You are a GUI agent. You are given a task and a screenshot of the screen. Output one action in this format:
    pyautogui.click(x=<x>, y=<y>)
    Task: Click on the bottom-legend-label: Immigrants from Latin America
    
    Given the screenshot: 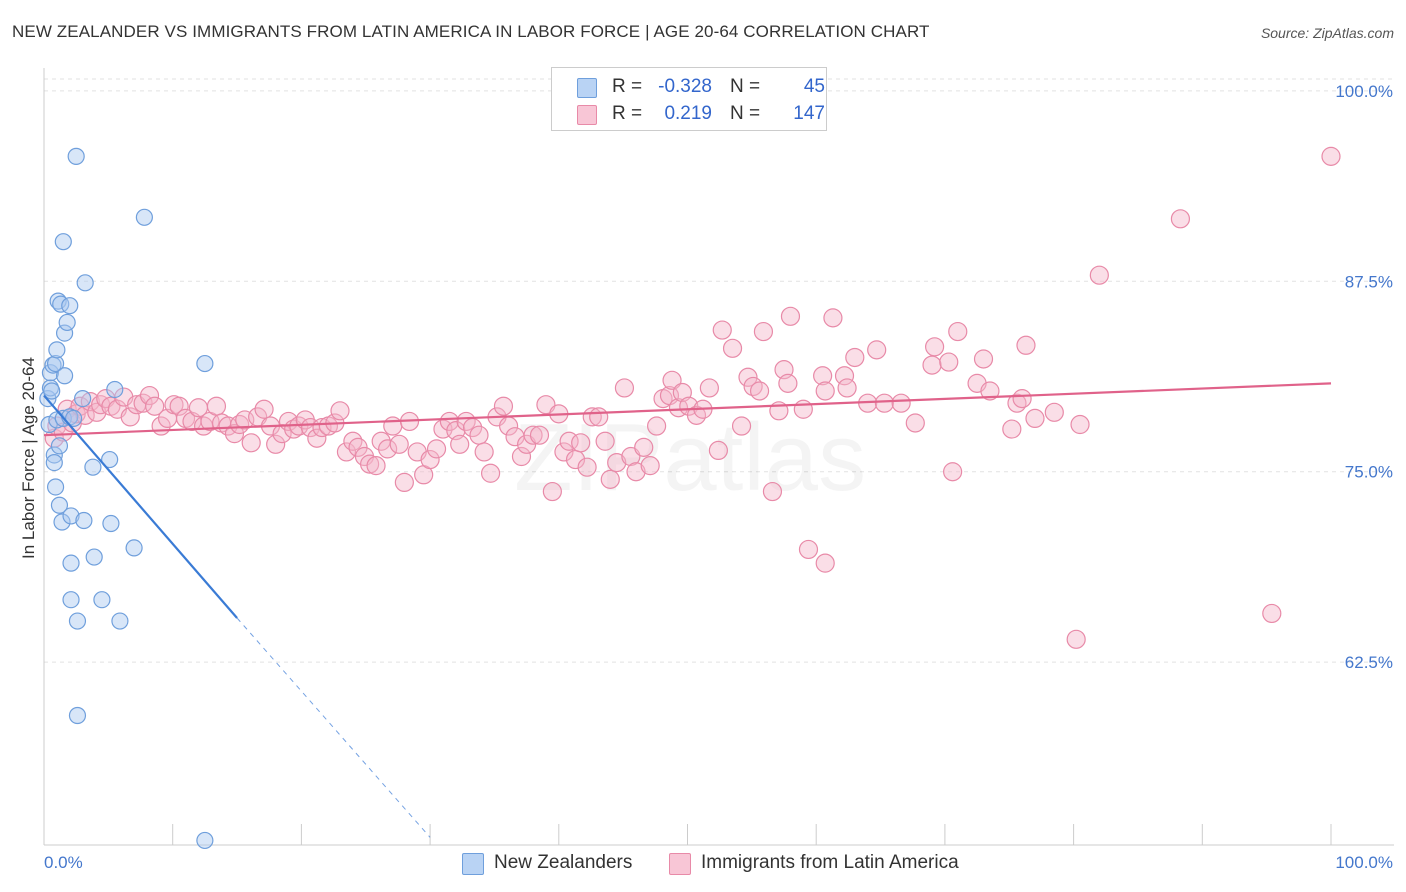 What is the action you would take?
    pyautogui.click(x=830, y=862)
    